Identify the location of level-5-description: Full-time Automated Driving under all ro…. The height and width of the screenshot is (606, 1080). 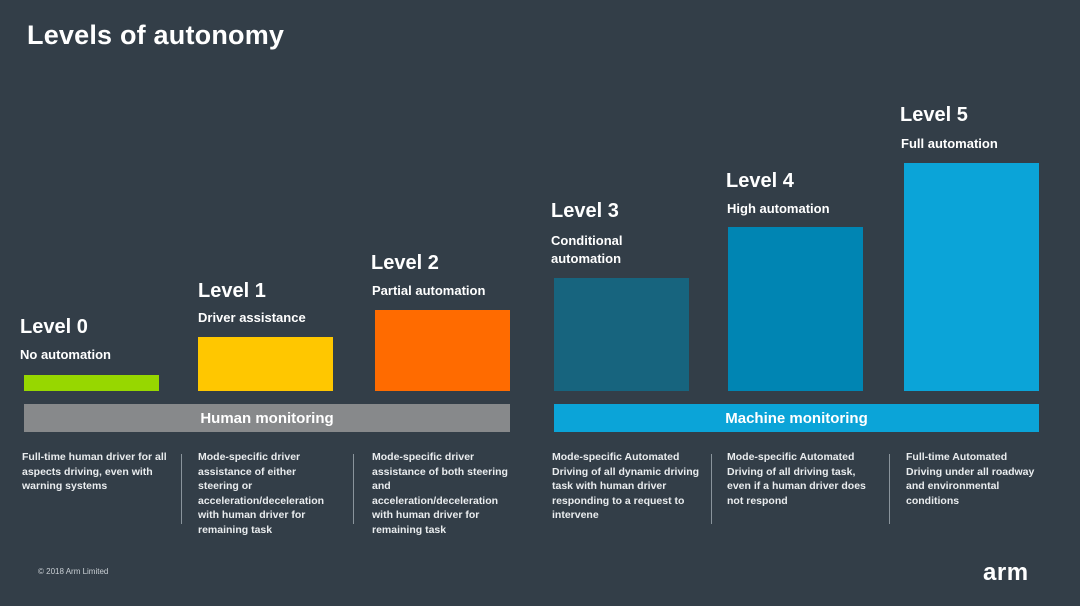
(970, 479).